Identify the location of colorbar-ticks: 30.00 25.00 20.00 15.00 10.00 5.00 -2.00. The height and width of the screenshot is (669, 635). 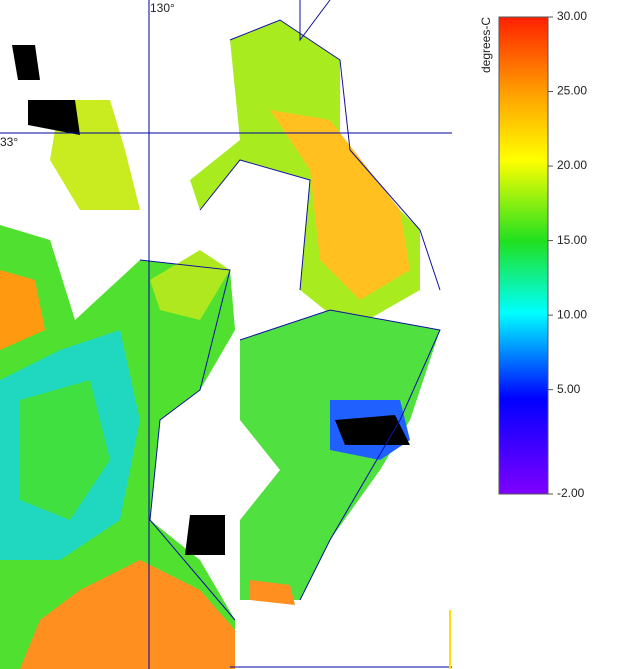
(567, 254).